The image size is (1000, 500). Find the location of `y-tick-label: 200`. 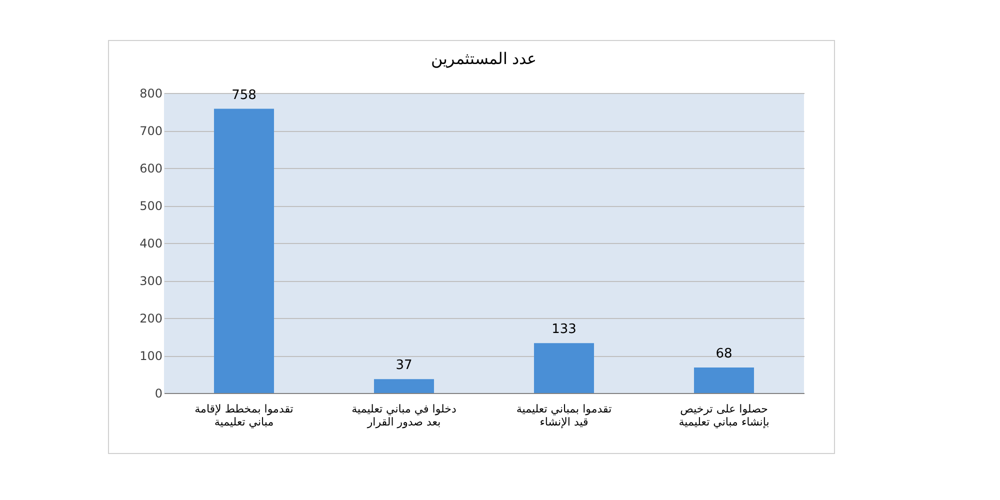

y-tick-label: 200 is located at coordinates (151, 319).